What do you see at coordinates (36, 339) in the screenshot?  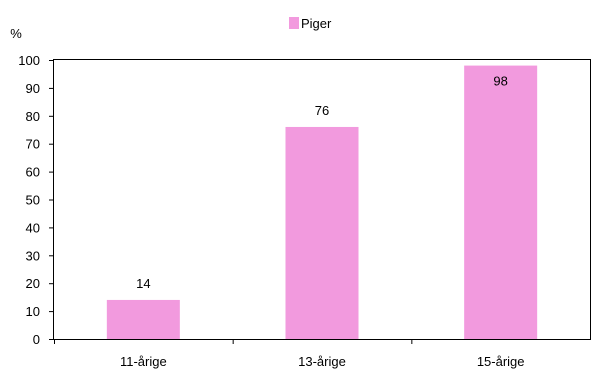 I see `y-tick-label: 0` at bounding box center [36, 339].